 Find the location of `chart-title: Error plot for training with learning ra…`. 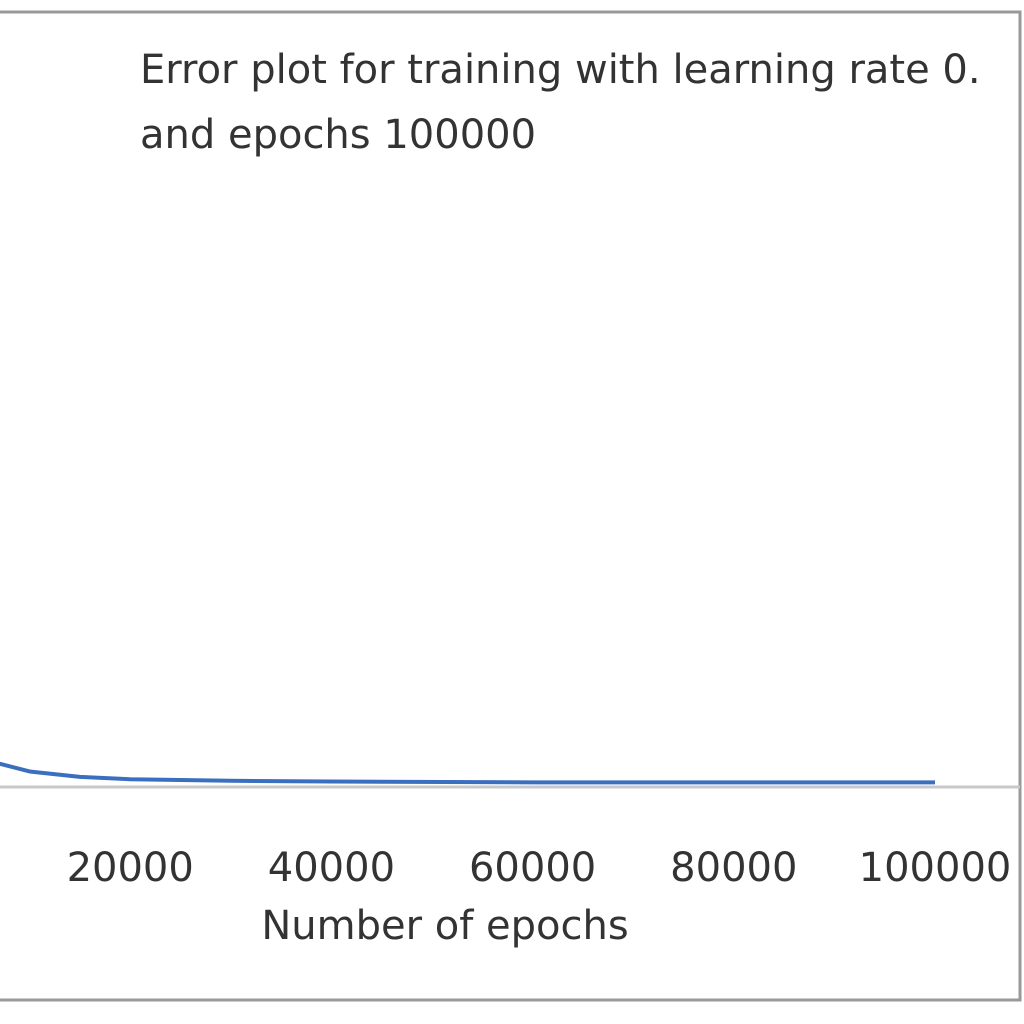

chart-title: Error plot for training with learning ra… is located at coordinates (560, 70).